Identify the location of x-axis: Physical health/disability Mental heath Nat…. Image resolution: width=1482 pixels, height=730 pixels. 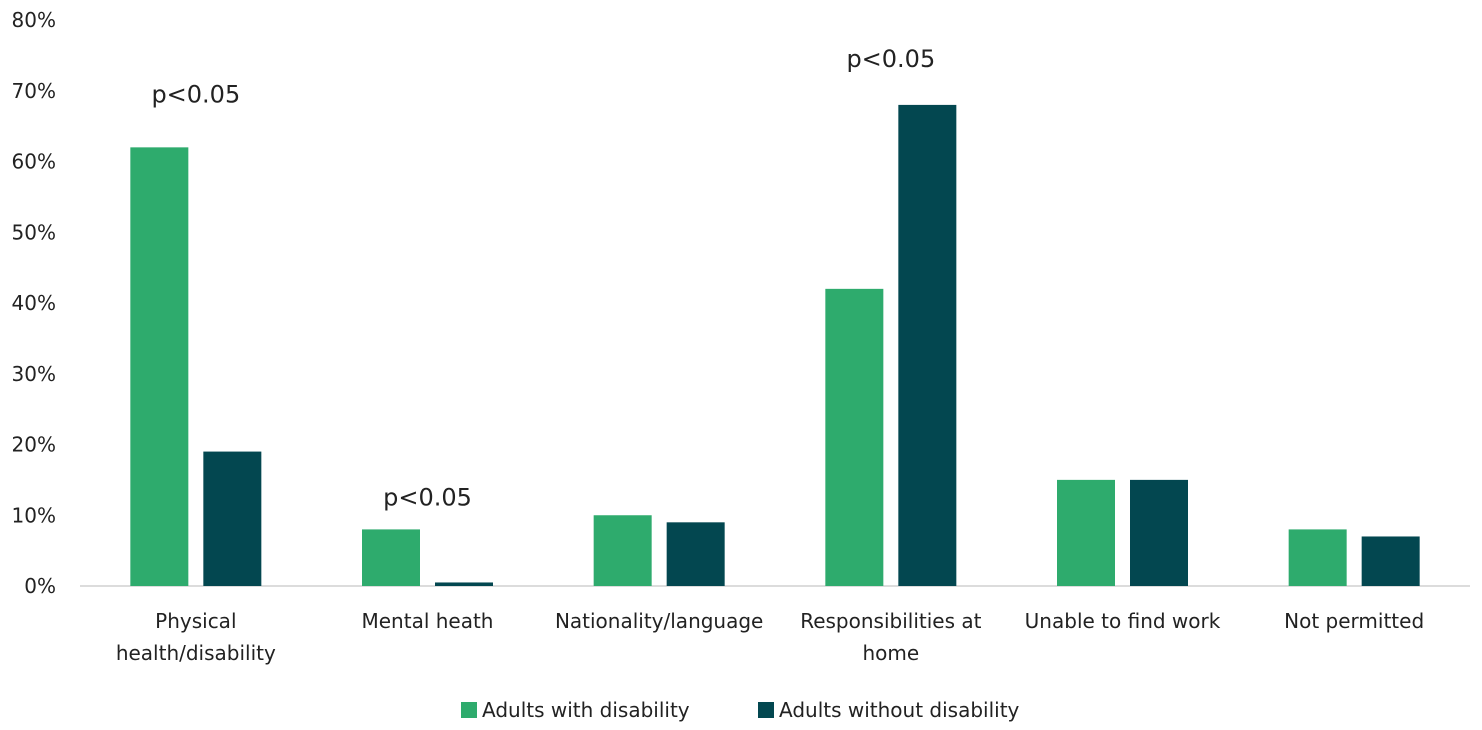
(770, 637).